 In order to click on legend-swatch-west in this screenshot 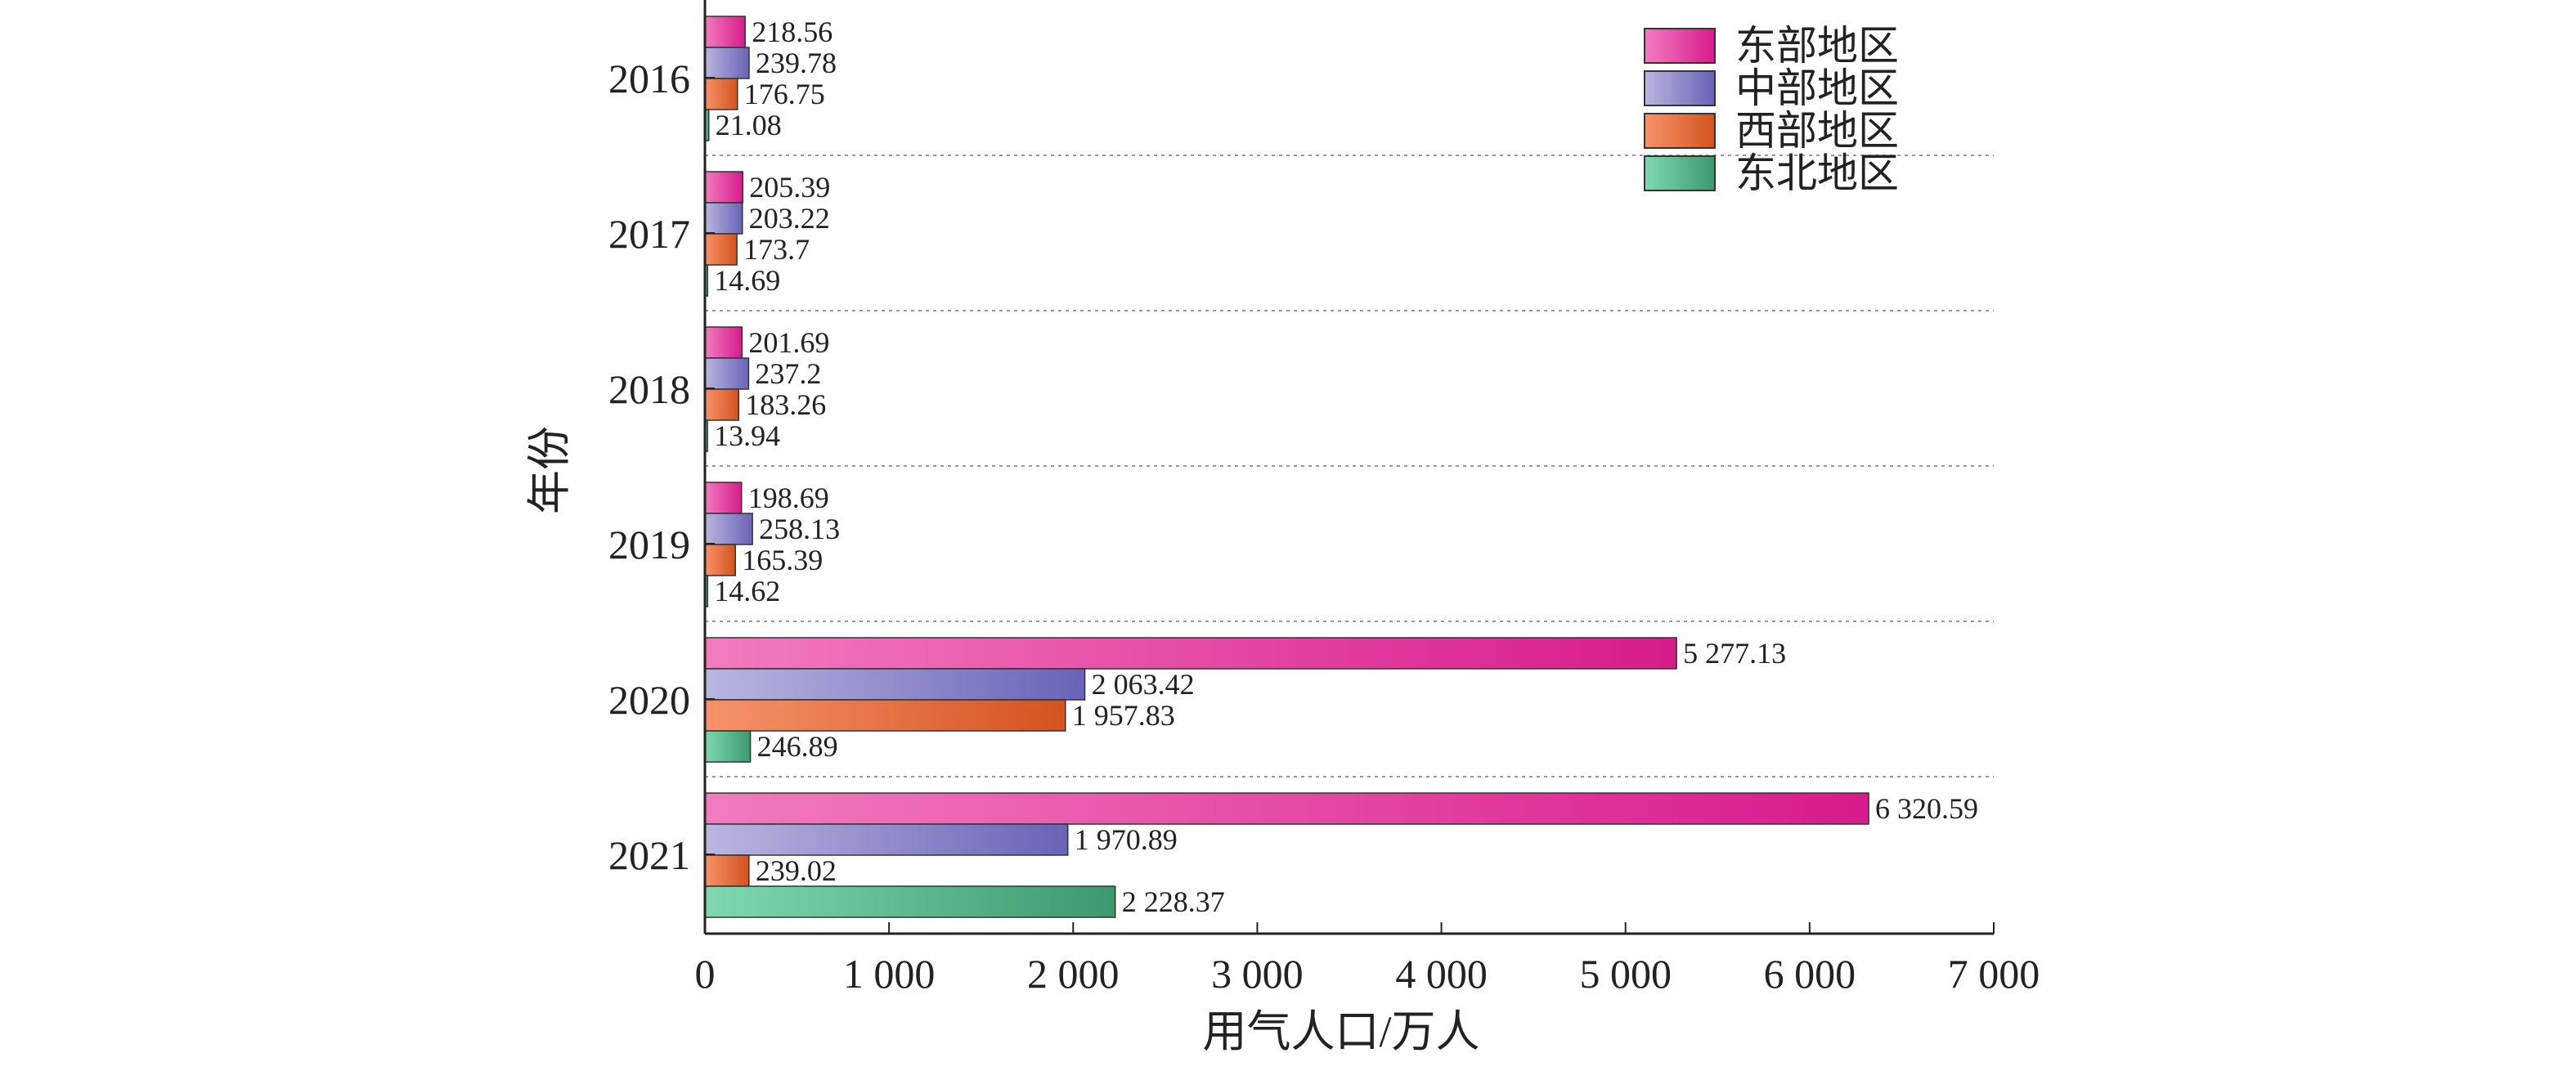, I will do `click(1680, 131)`.